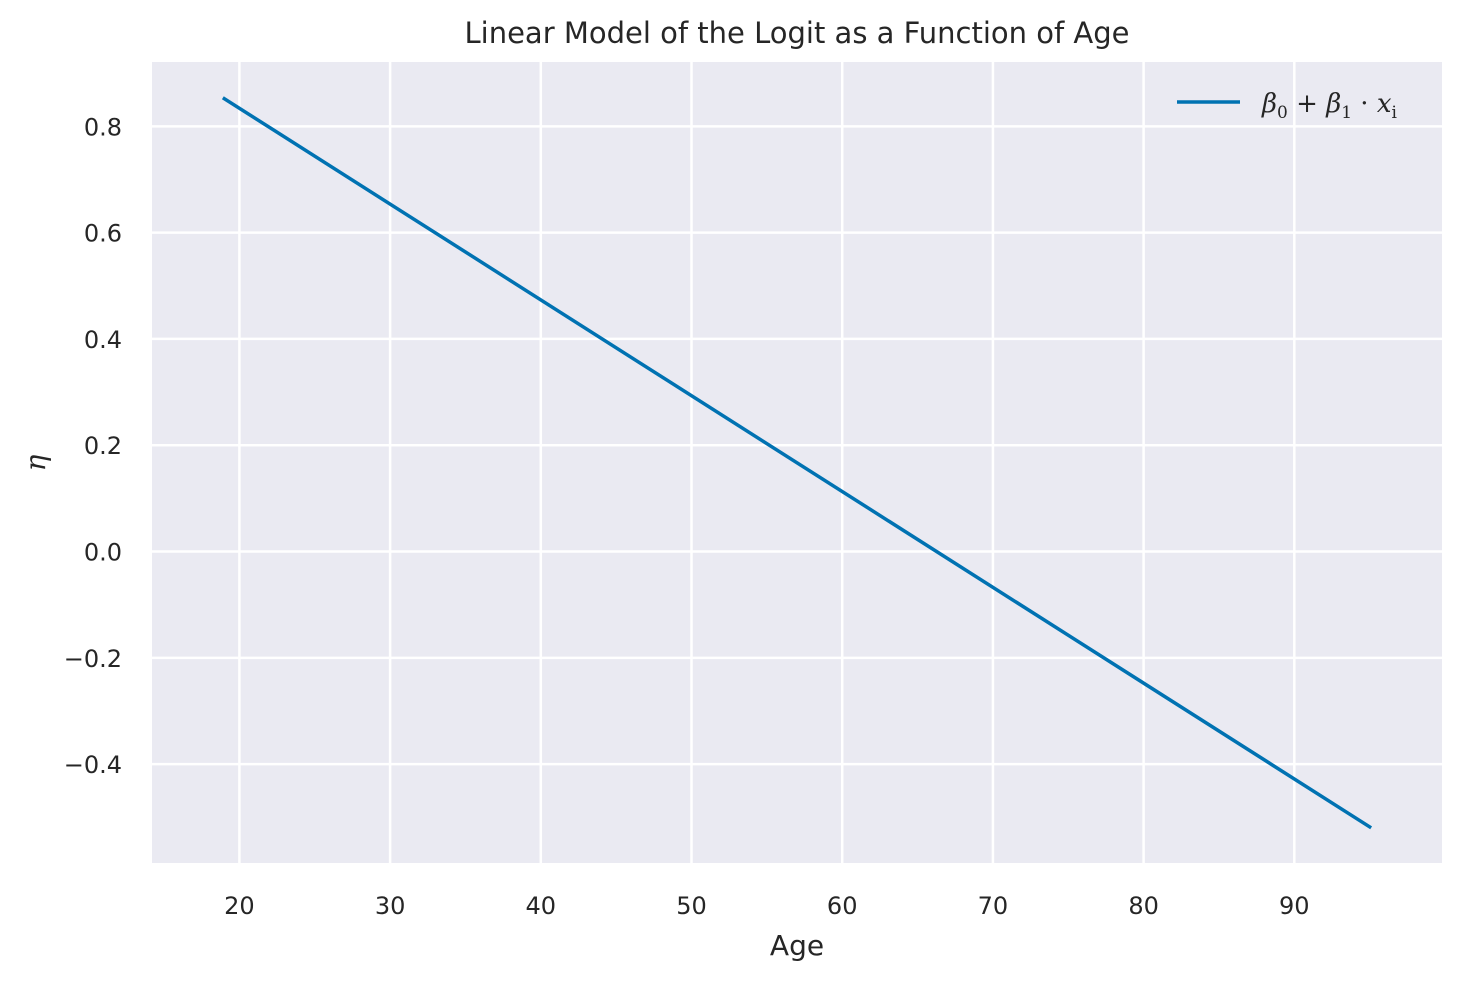  I want to click on x-tick-label: 70, so click(993, 906).